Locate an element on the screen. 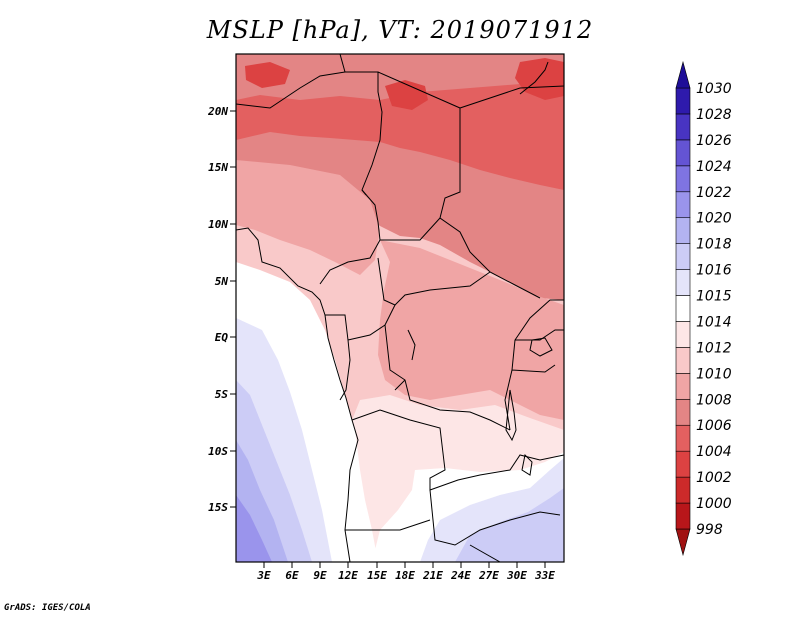 This screenshot has height=622, width=800. map-title: MSLP [hPa], VT: 2019071912 is located at coordinates (400, 30).